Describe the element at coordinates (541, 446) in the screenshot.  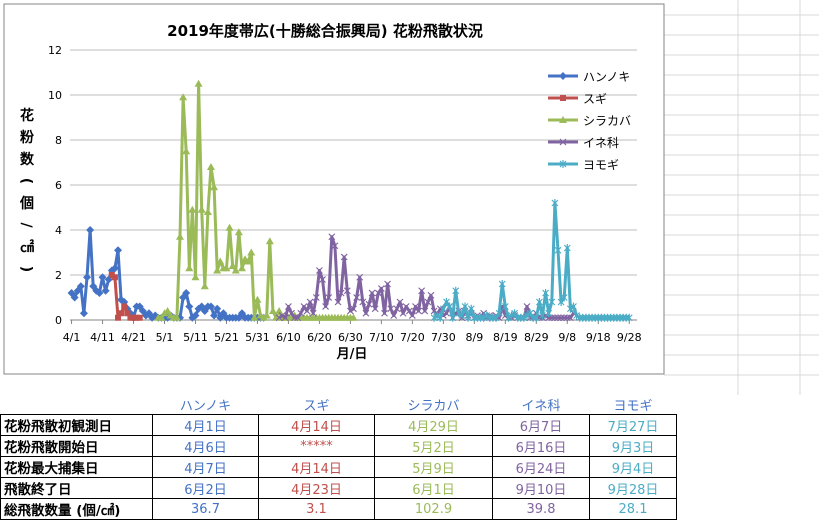
I see `table-cell: 6月16日` at that location.